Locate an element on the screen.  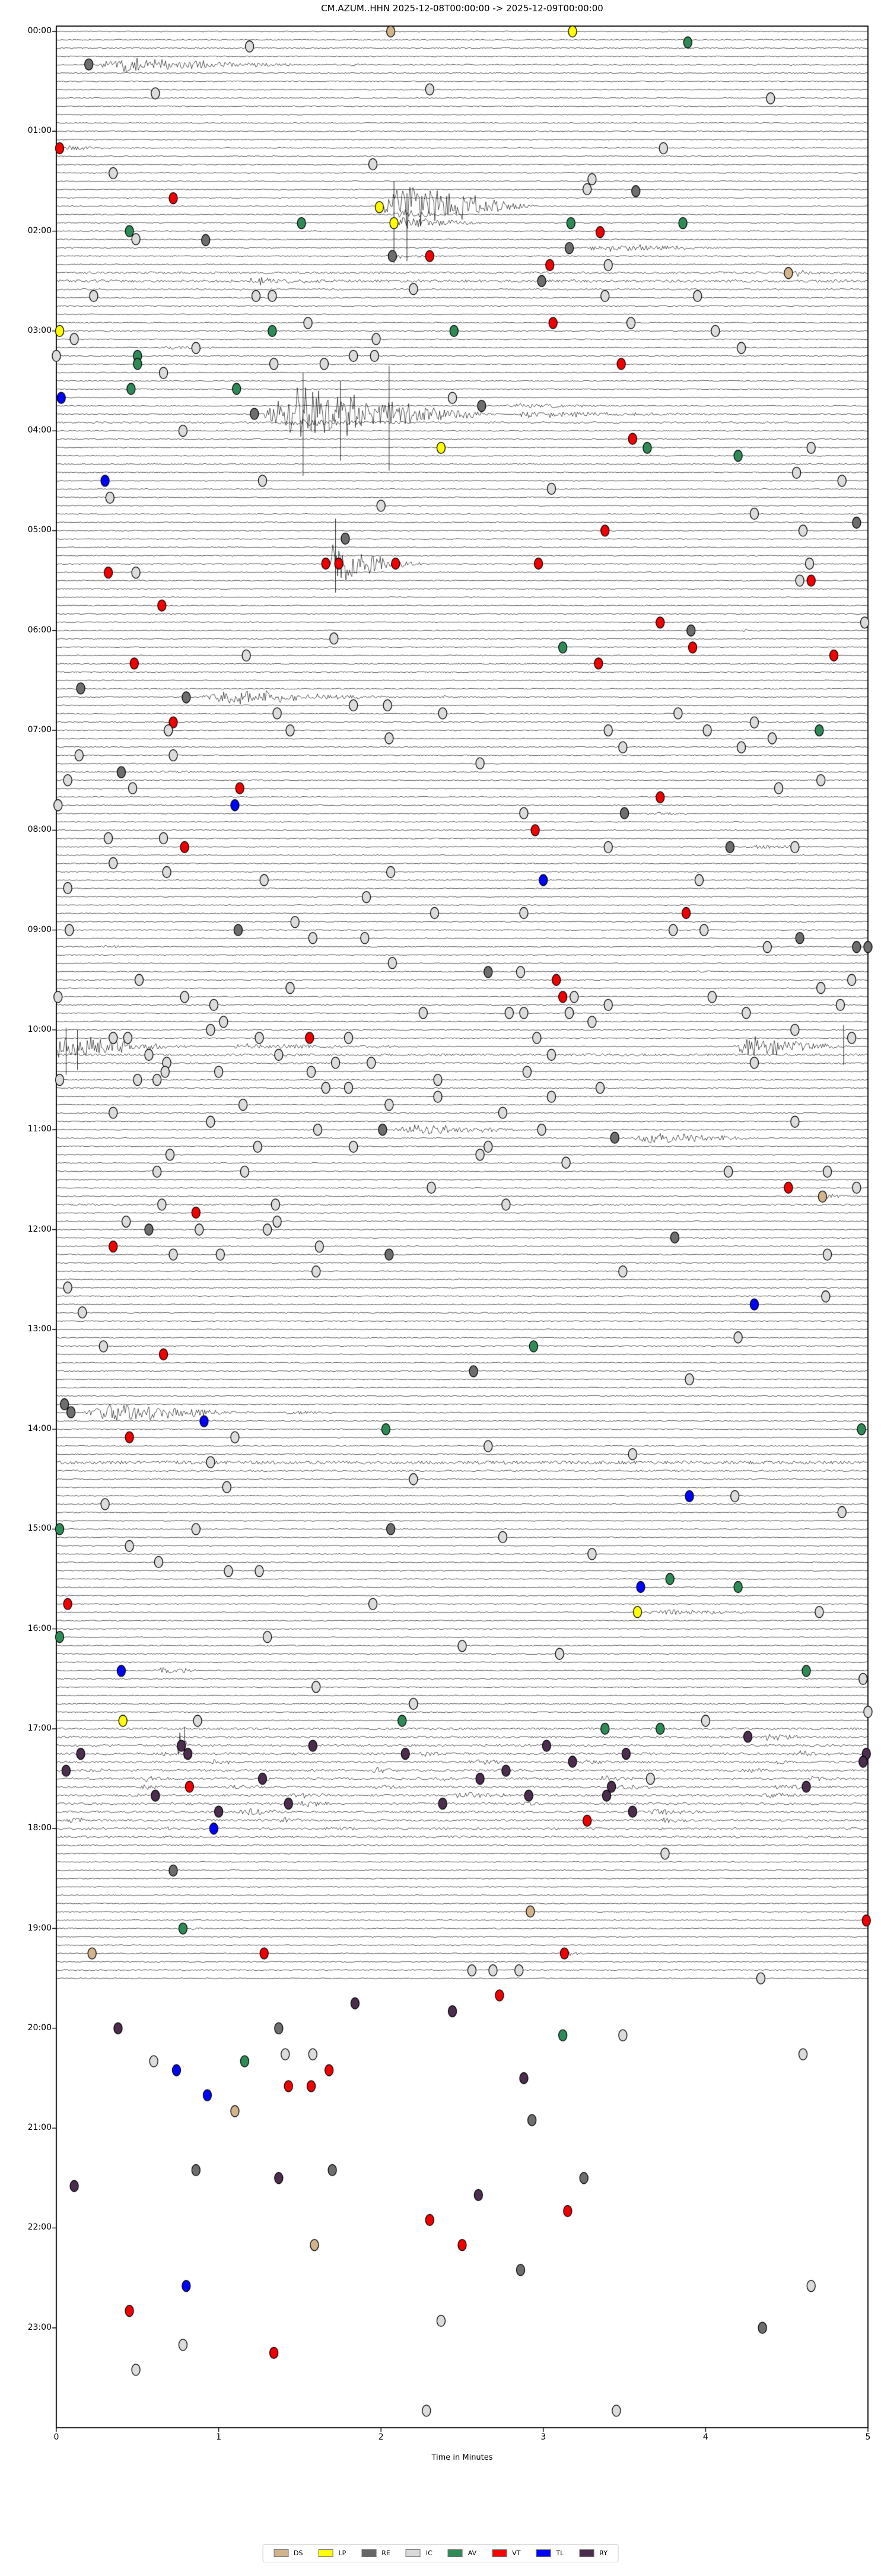
y-tick-label: 10:00 is located at coordinates (40, 1029).